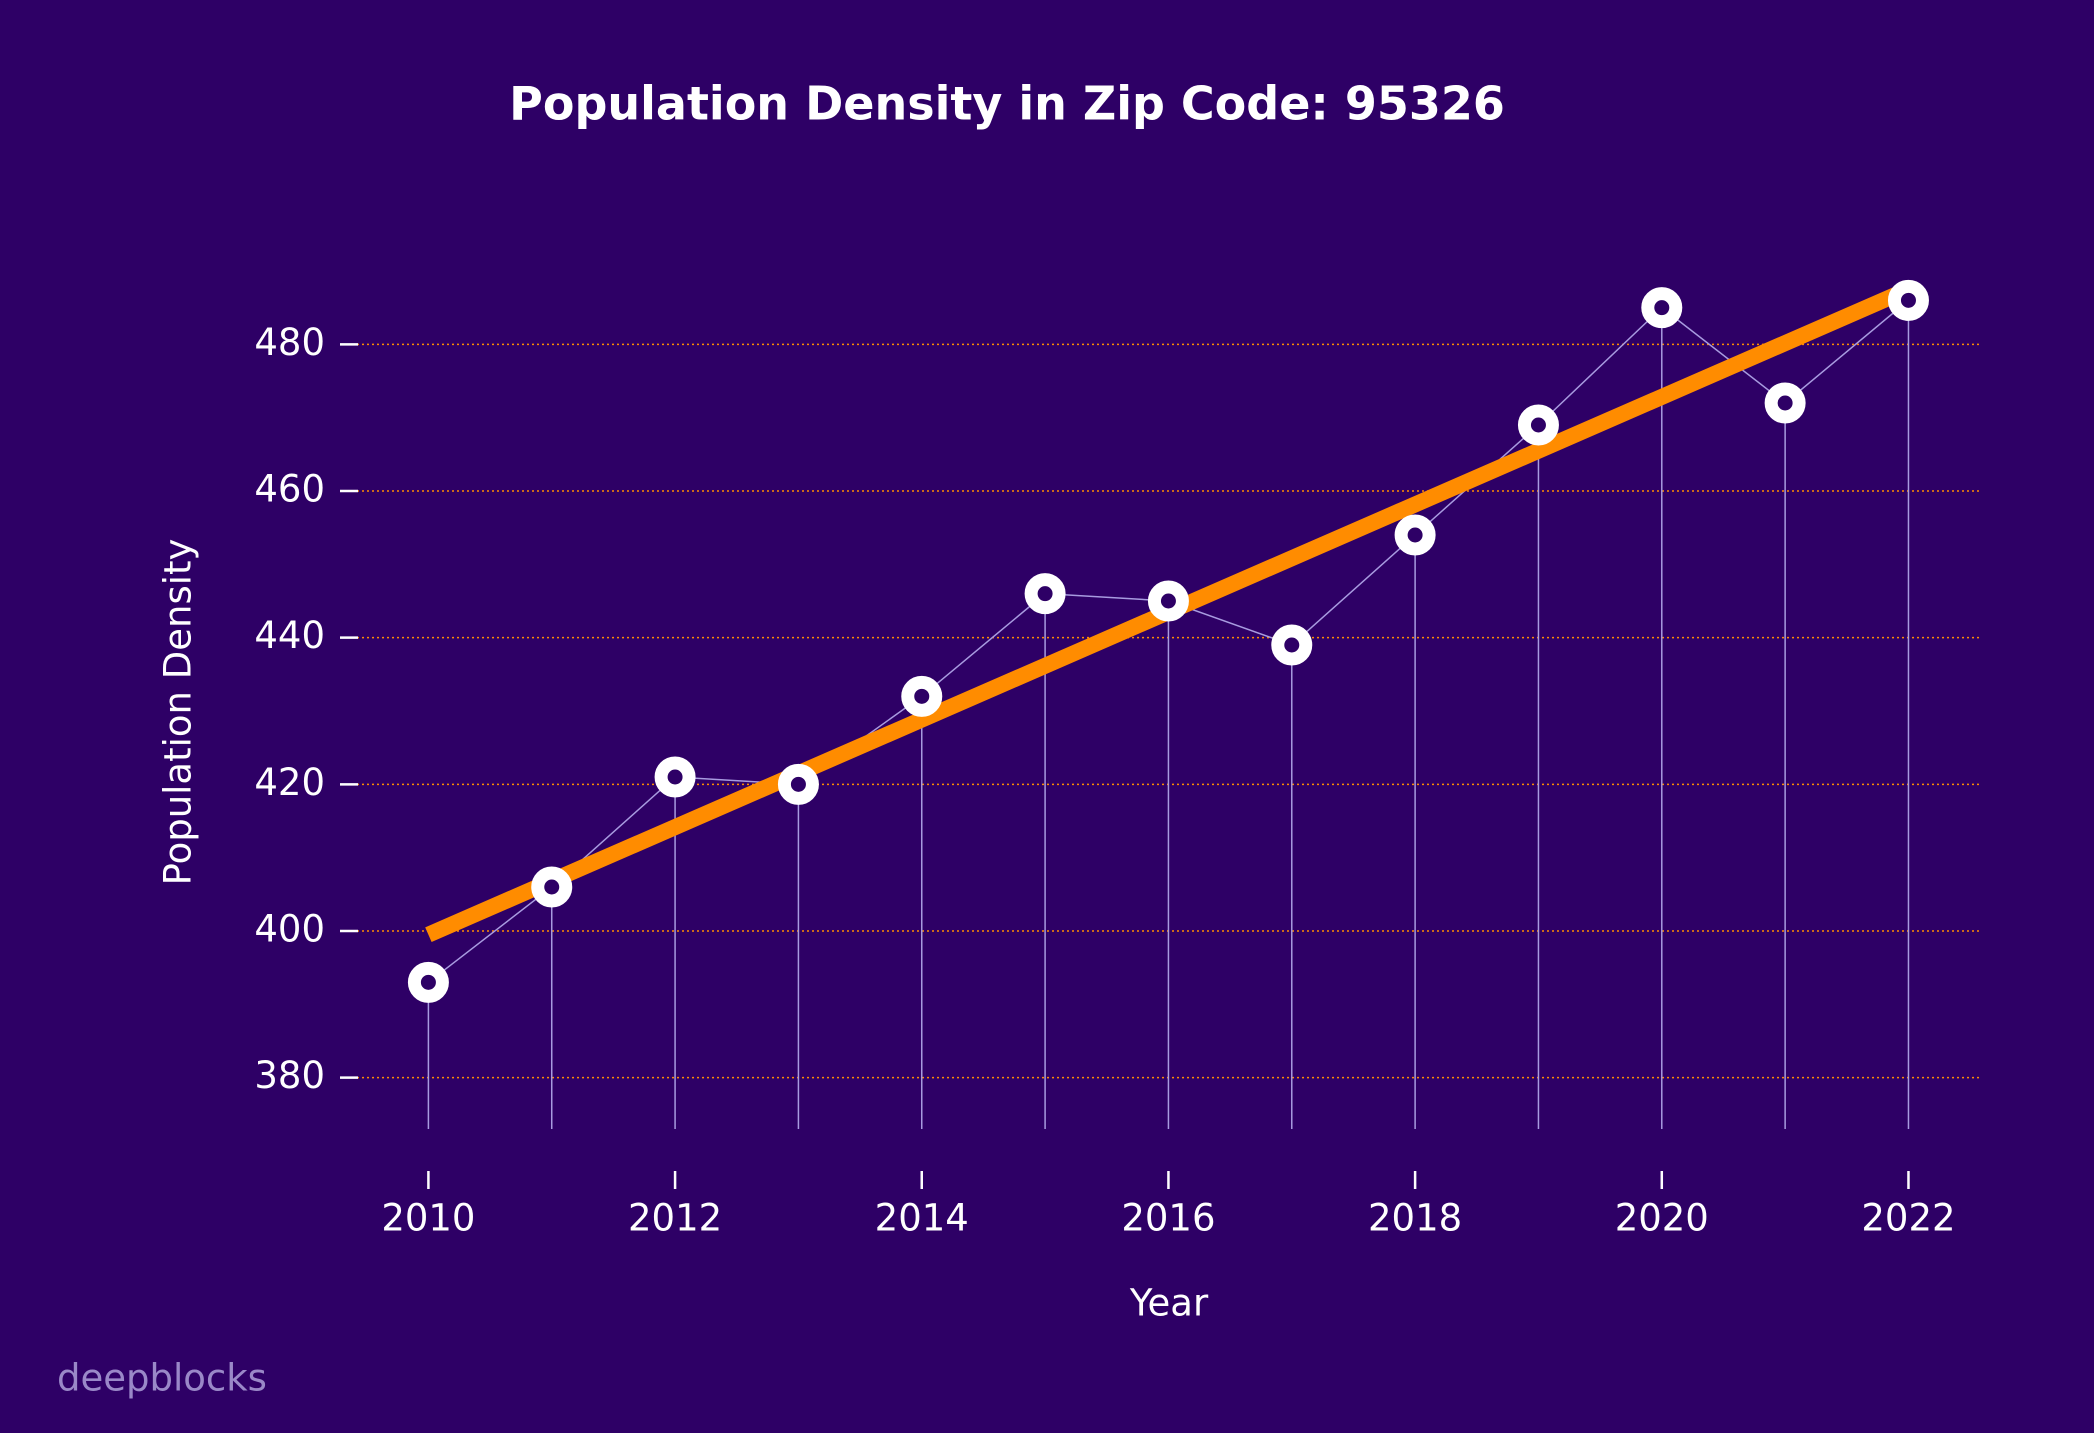 Image resolution: width=2094 pixels, height=1433 pixels. I want to click on x-tick-label: 2022, so click(1908, 1218).